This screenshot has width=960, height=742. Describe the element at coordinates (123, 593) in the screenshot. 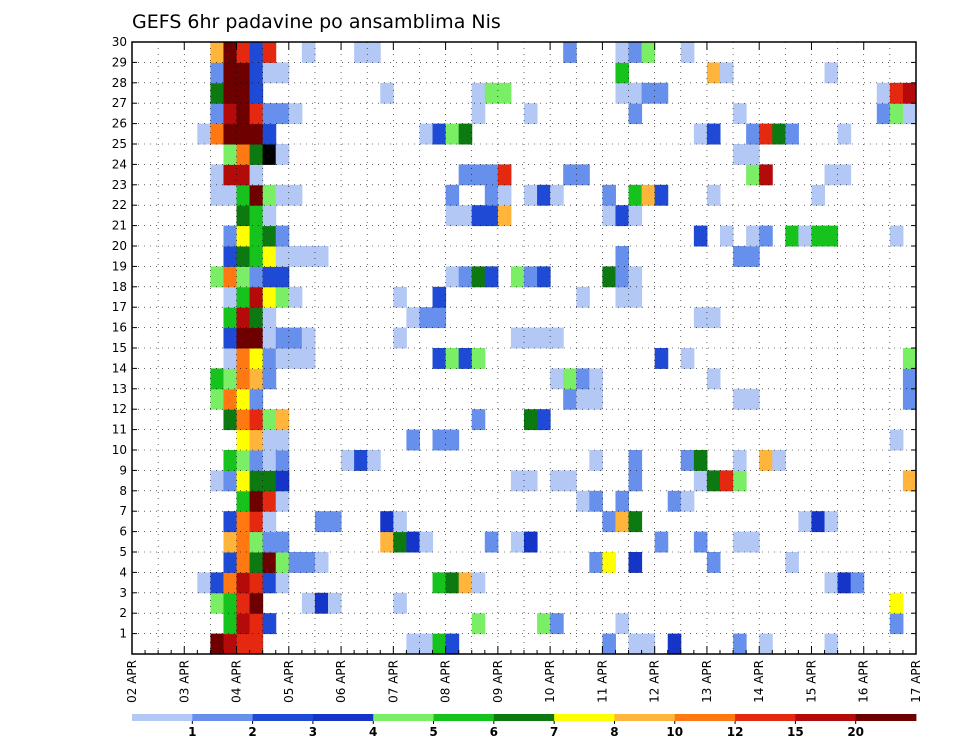

I see `y-tick-label: 3` at that location.